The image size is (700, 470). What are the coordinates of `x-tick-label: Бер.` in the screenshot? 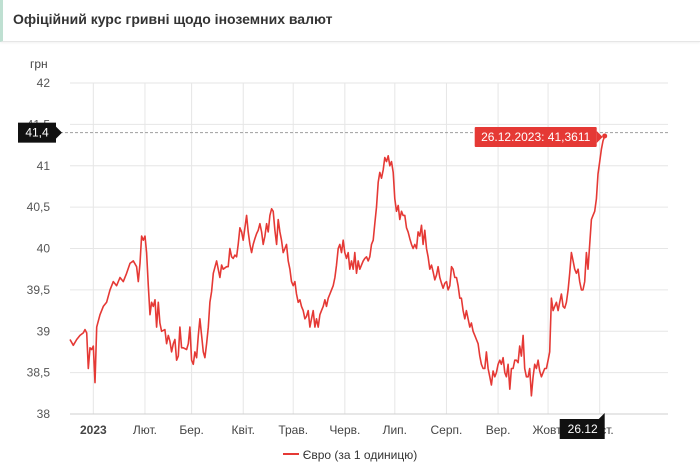 It's located at (191, 430).